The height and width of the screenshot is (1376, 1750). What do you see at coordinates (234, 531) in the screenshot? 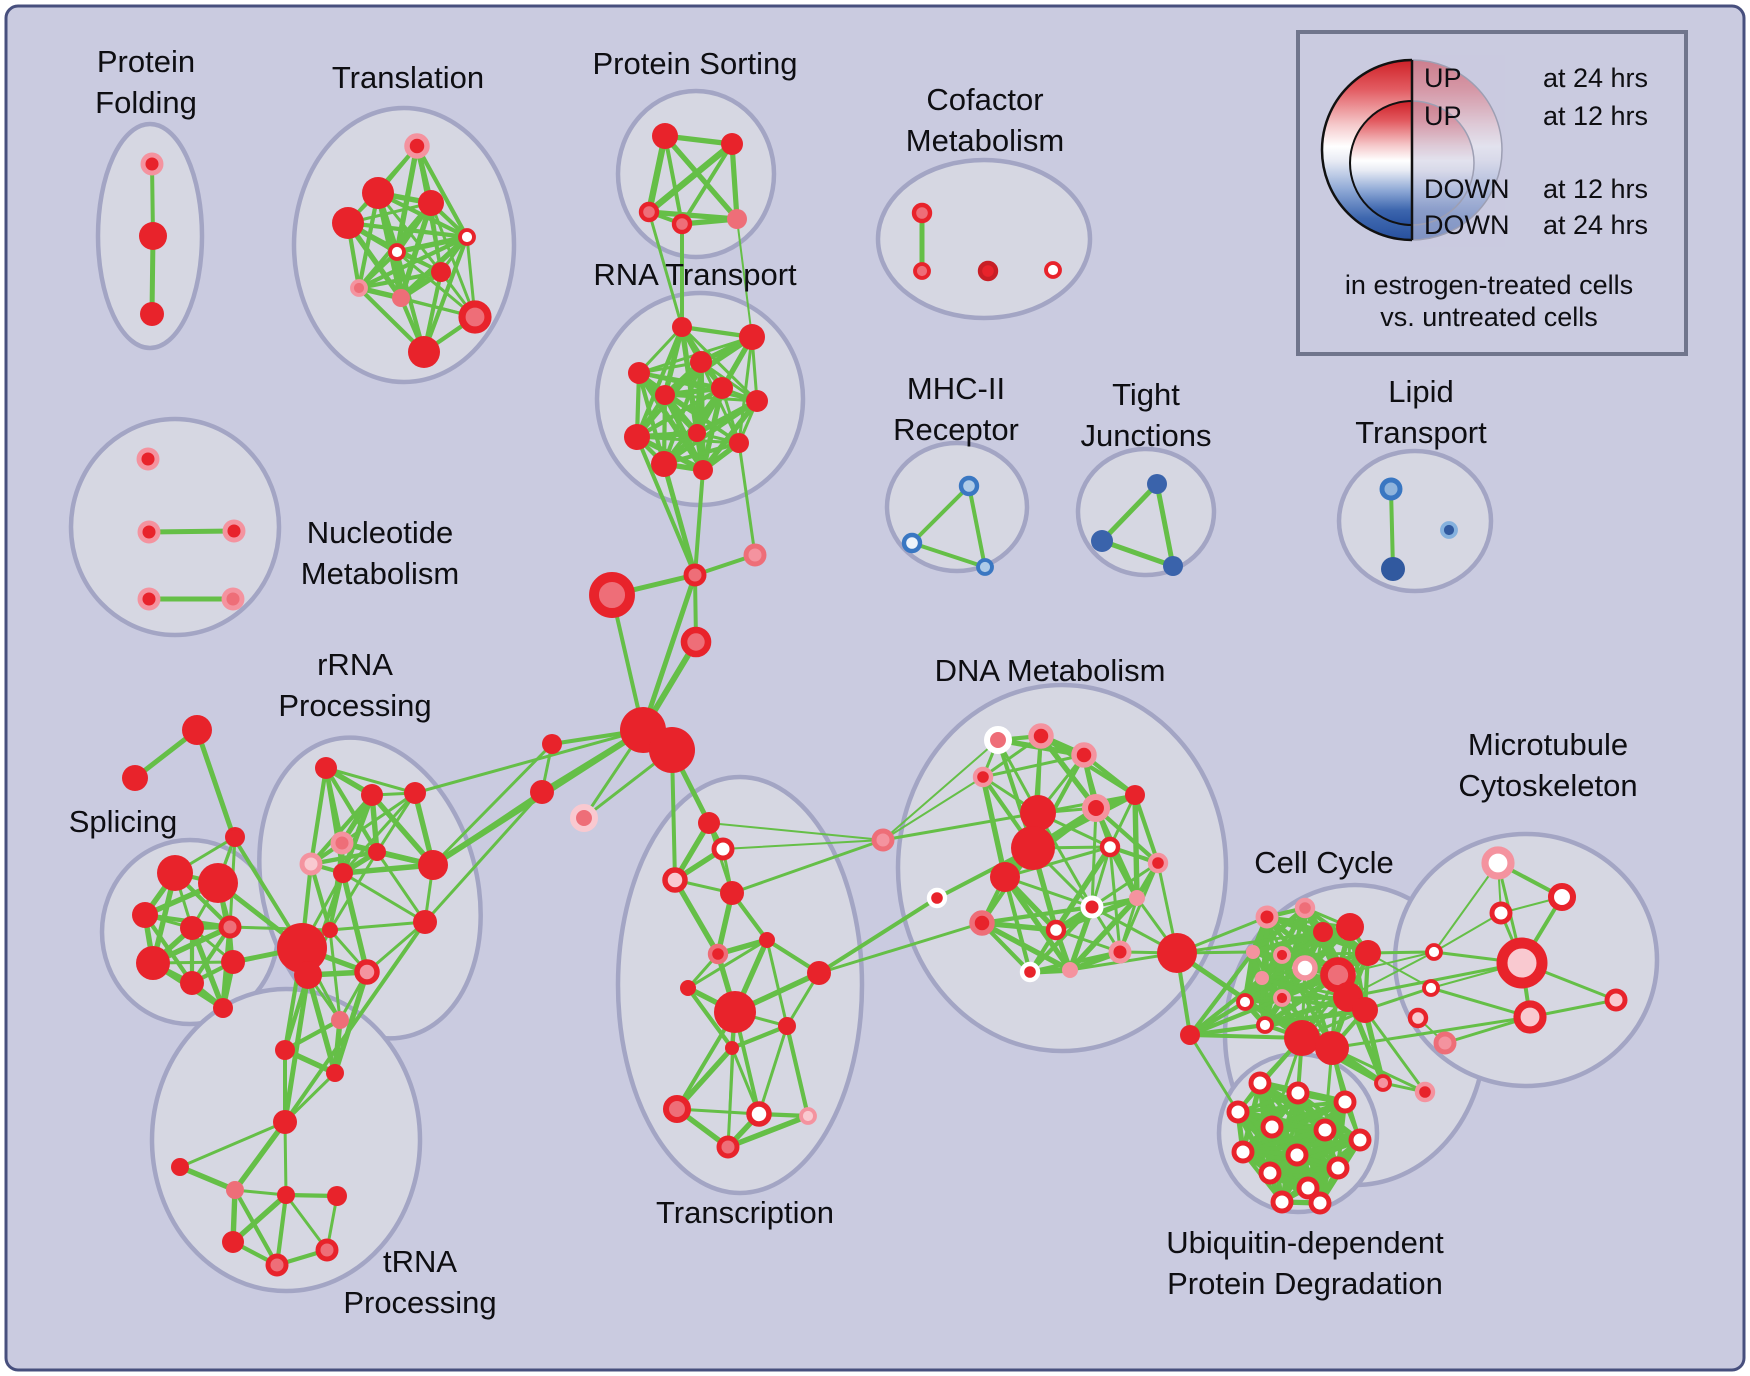
I see `network-node-N3` at bounding box center [234, 531].